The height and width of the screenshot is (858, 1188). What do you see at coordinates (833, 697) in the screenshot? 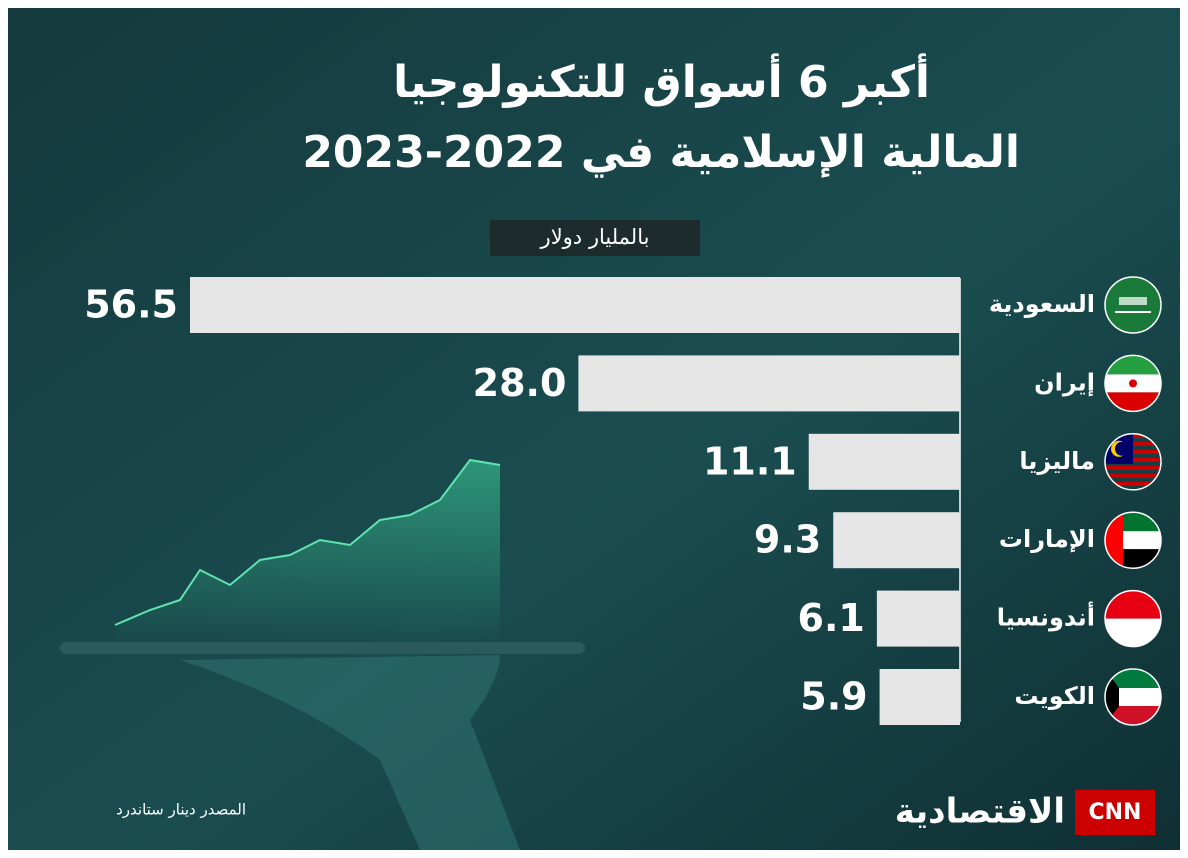
I see `value-label: 5.9` at bounding box center [833, 697].